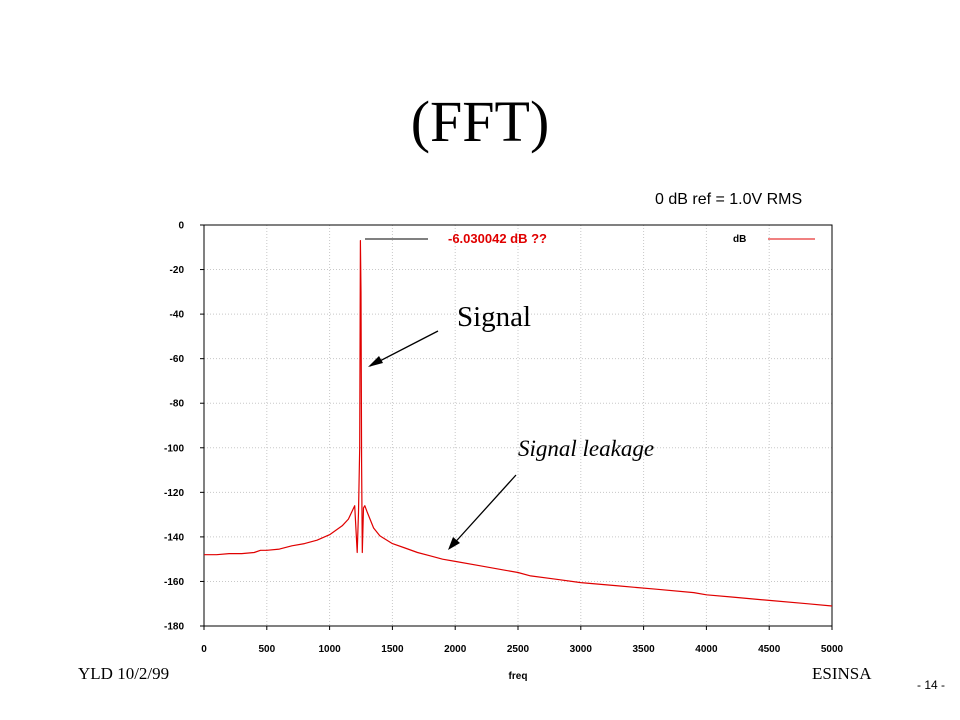  Describe the element at coordinates (494, 317) in the screenshot. I see `annotation-signal: Signal` at that location.